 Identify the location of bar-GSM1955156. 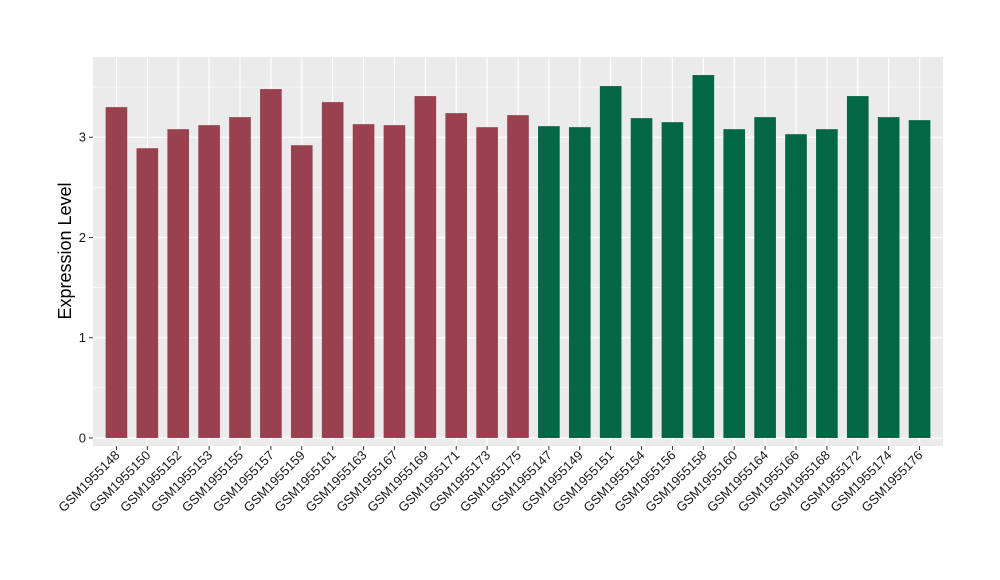
(672, 280).